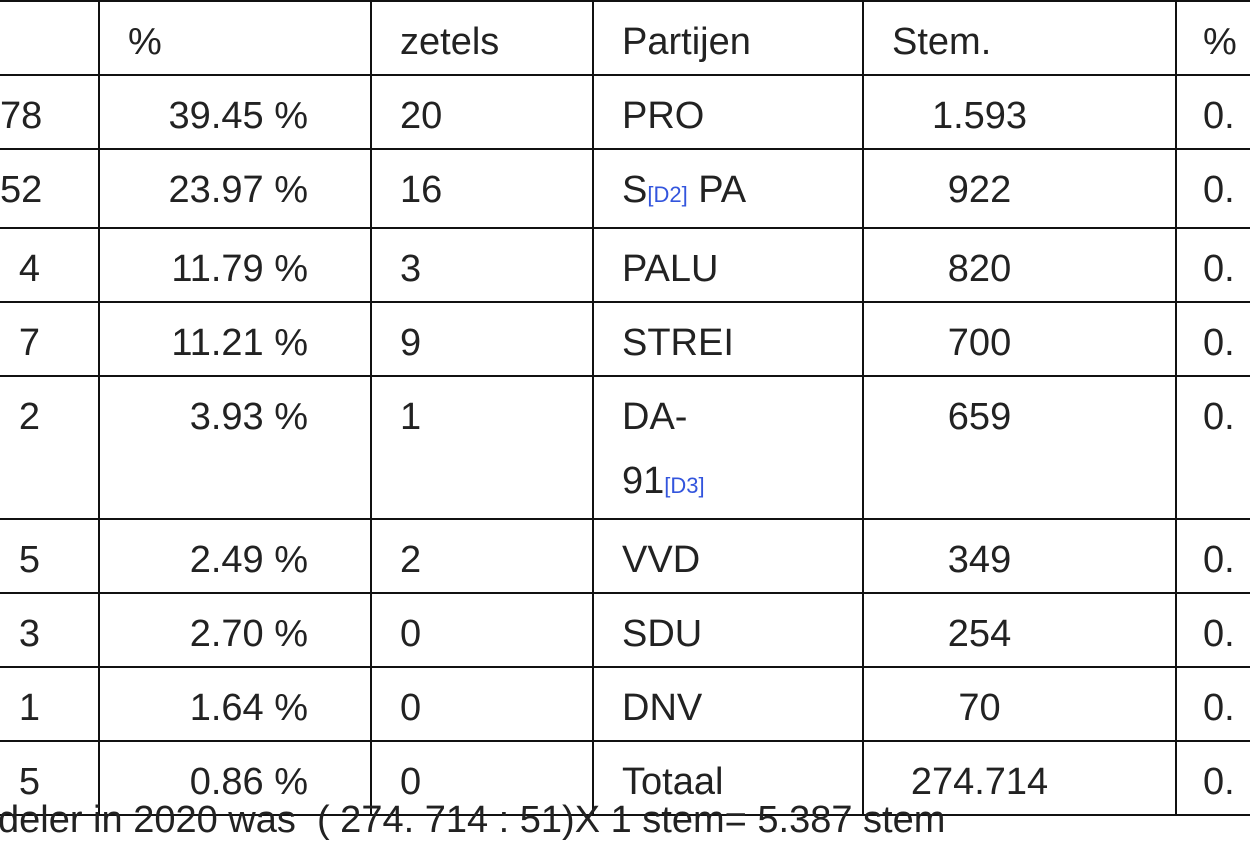  What do you see at coordinates (1019, 112) in the screenshot?
I see `cell: 1.593` at bounding box center [1019, 112].